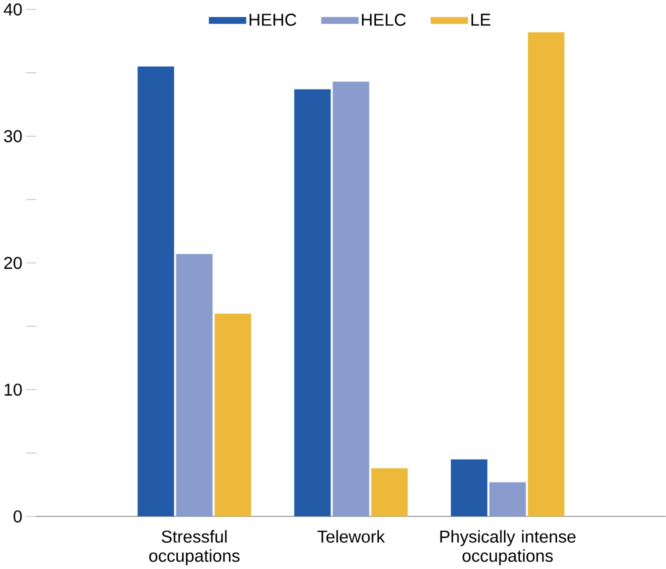 This screenshot has height=569, width=666. I want to click on legend-label: LE, so click(480, 20).